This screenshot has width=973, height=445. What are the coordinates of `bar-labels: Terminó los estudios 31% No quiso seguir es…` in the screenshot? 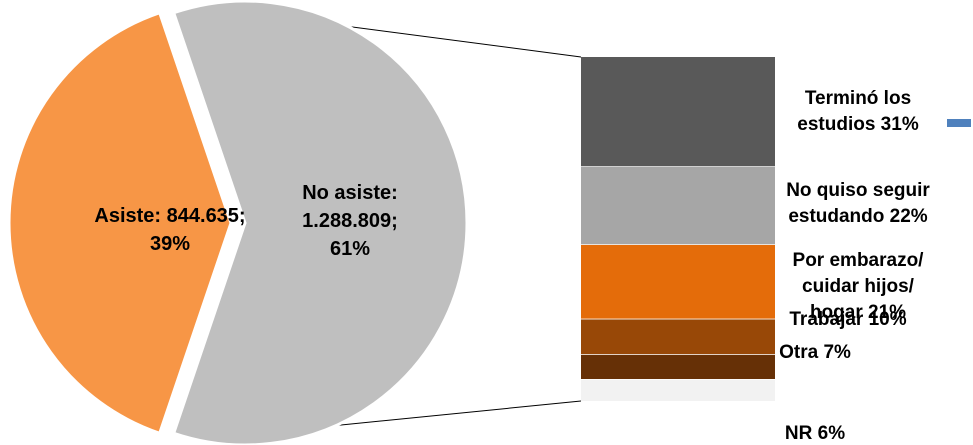 It's located at (854, 266).